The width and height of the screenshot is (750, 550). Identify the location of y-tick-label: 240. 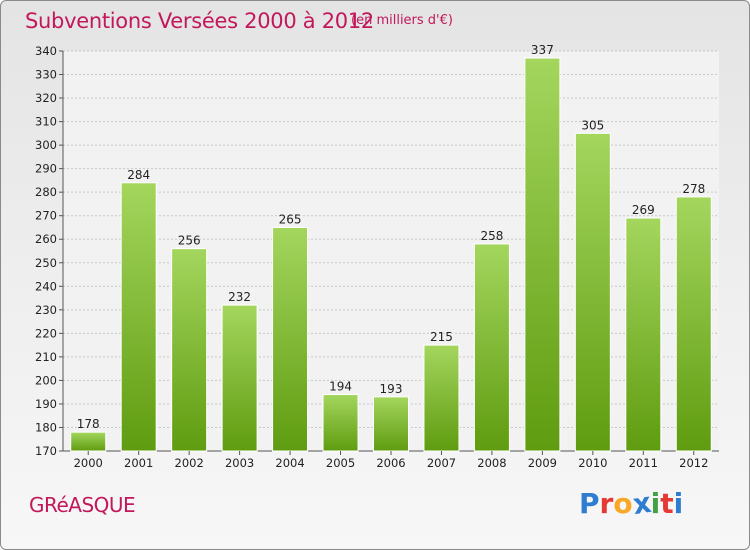
(46, 286).